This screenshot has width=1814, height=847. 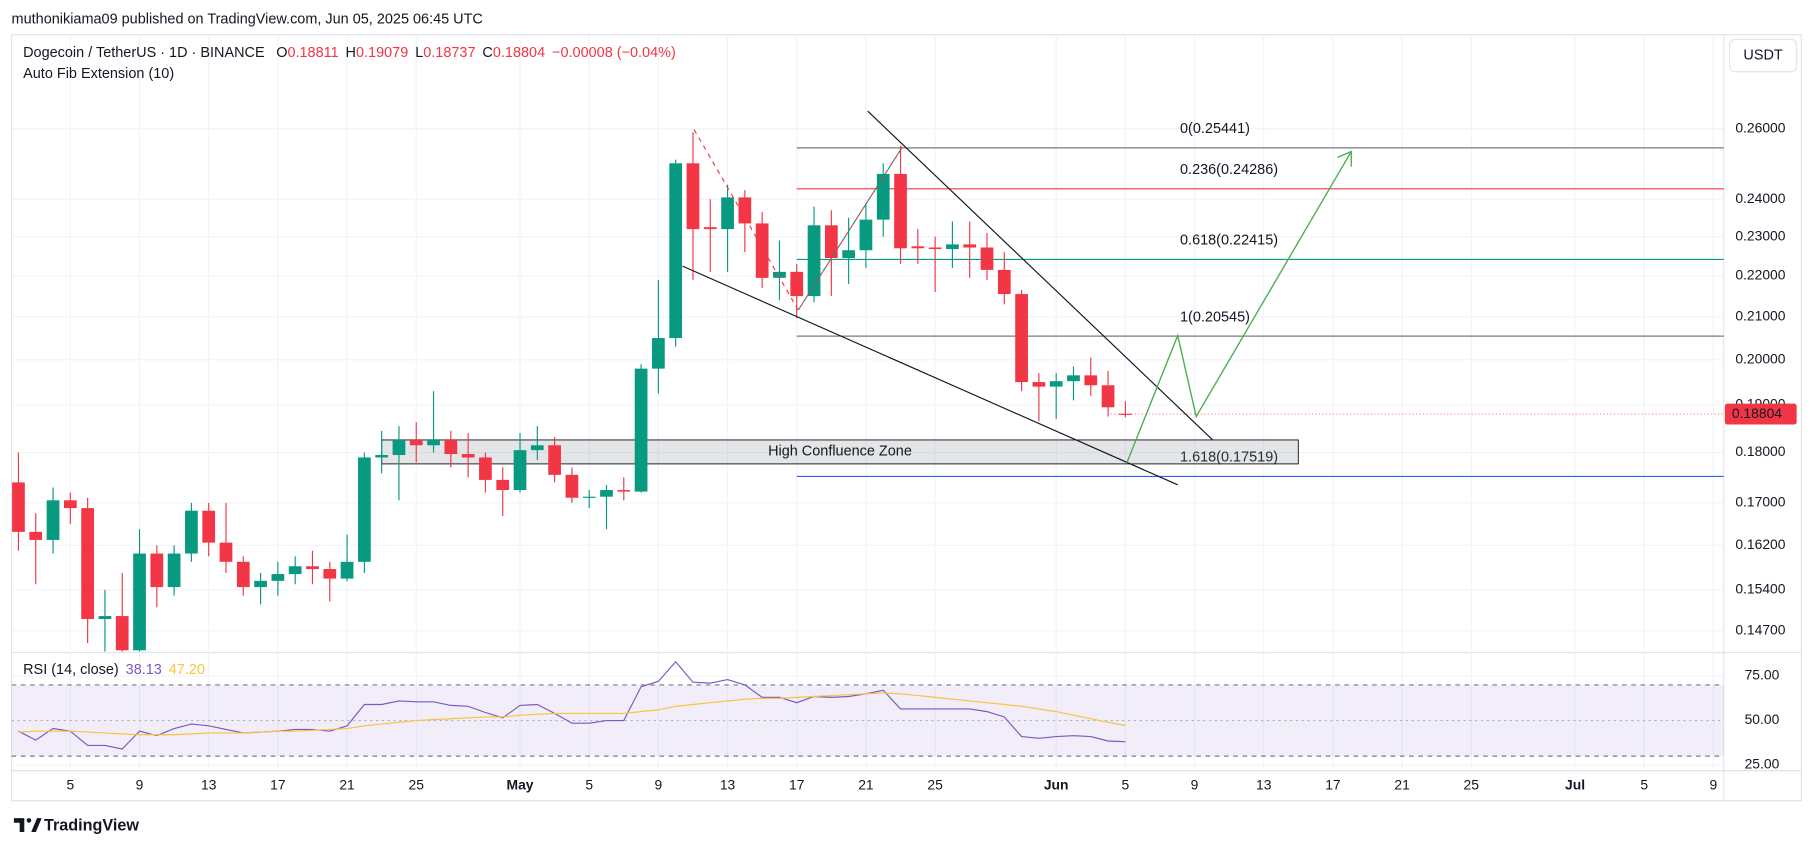 I want to click on zone: High Confluence Zone, so click(x=840, y=452).